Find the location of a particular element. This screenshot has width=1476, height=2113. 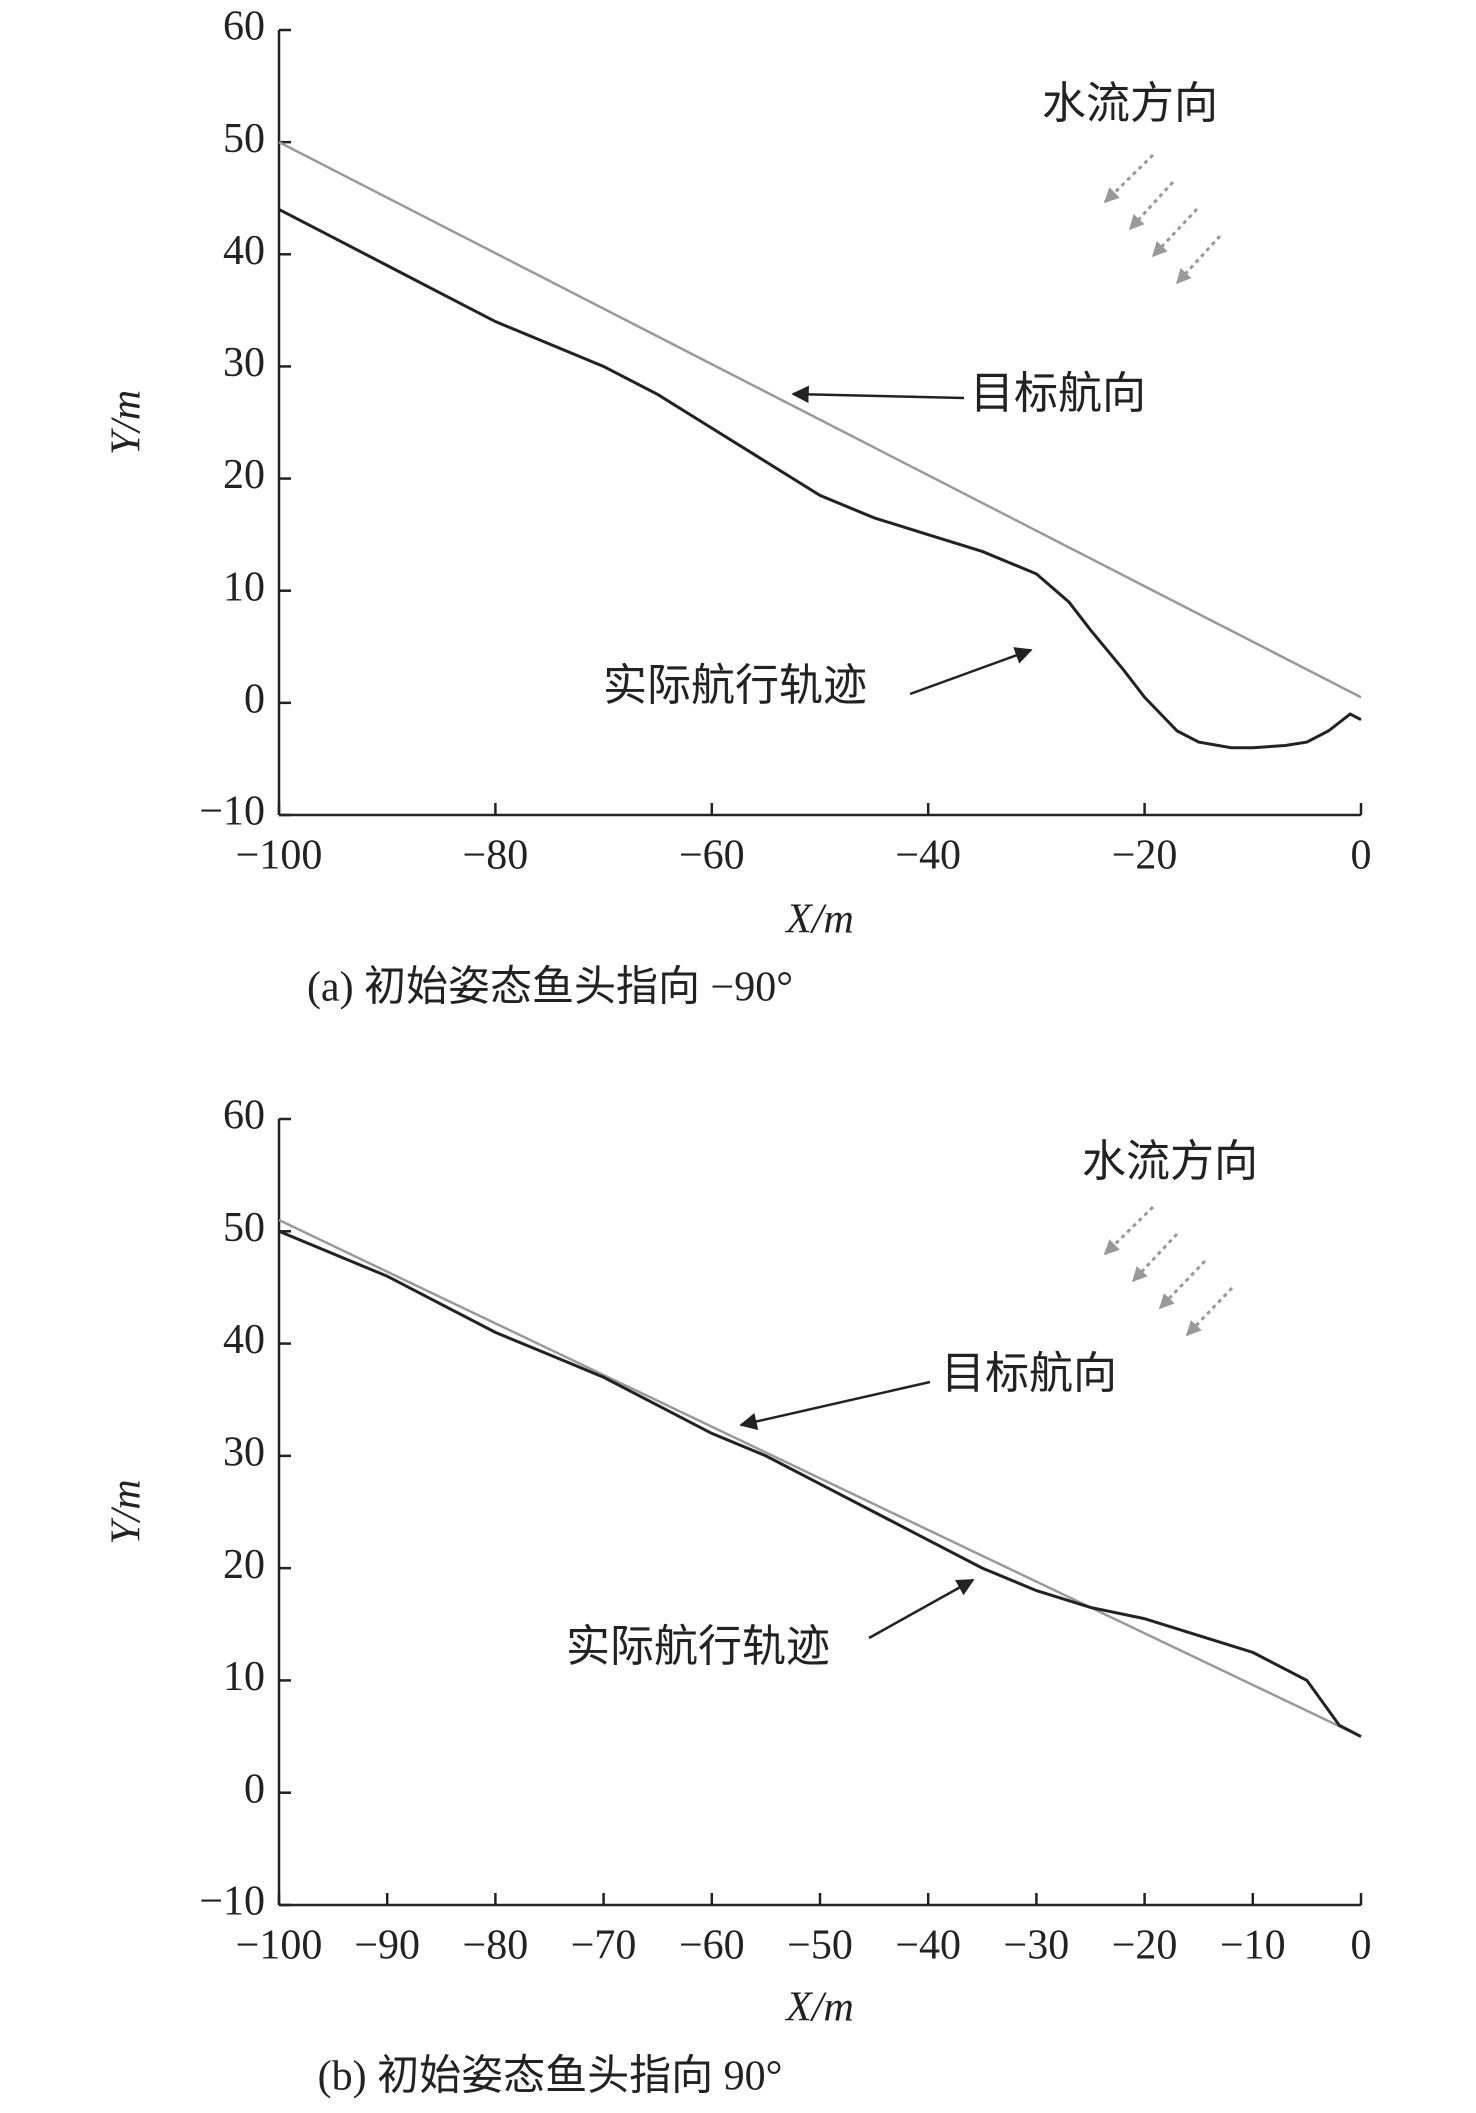

x-tick-label: −90 is located at coordinates (387, 1946).